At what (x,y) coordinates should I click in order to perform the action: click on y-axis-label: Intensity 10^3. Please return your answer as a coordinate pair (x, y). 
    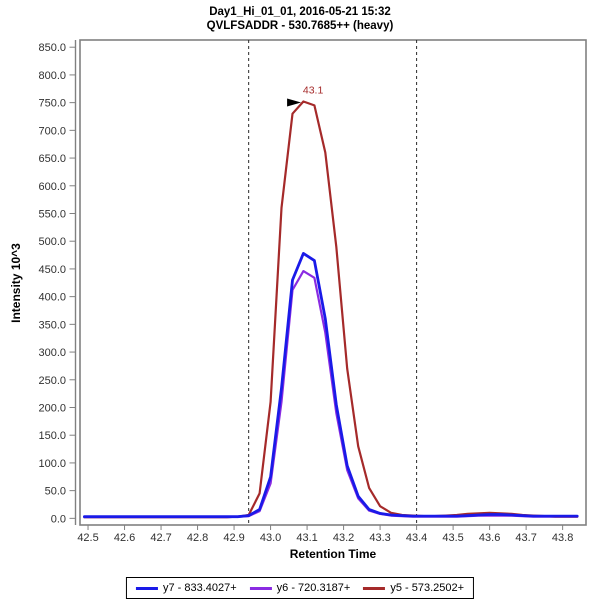
    Looking at the image, I should click on (16, 283).